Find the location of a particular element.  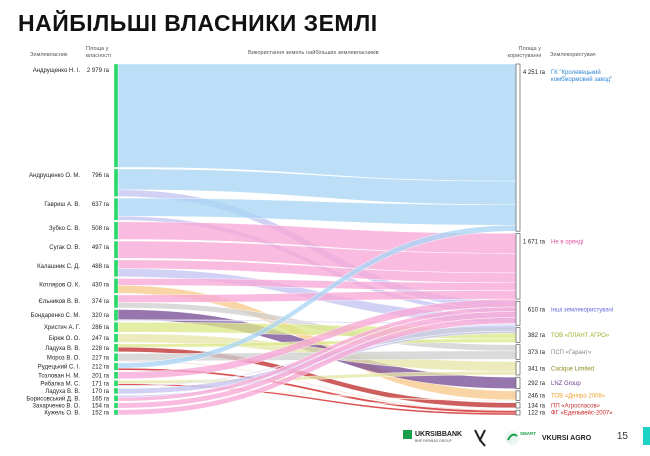

owner-name-label: Бондаренко С. М. is located at coordinates (56, 316).